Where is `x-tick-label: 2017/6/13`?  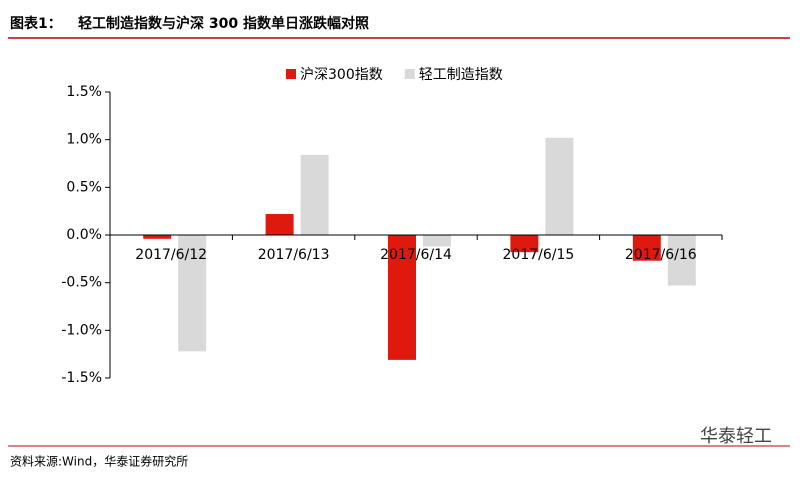
x-tick-label: 2017/6/13 is located at coordinates (294, 255).